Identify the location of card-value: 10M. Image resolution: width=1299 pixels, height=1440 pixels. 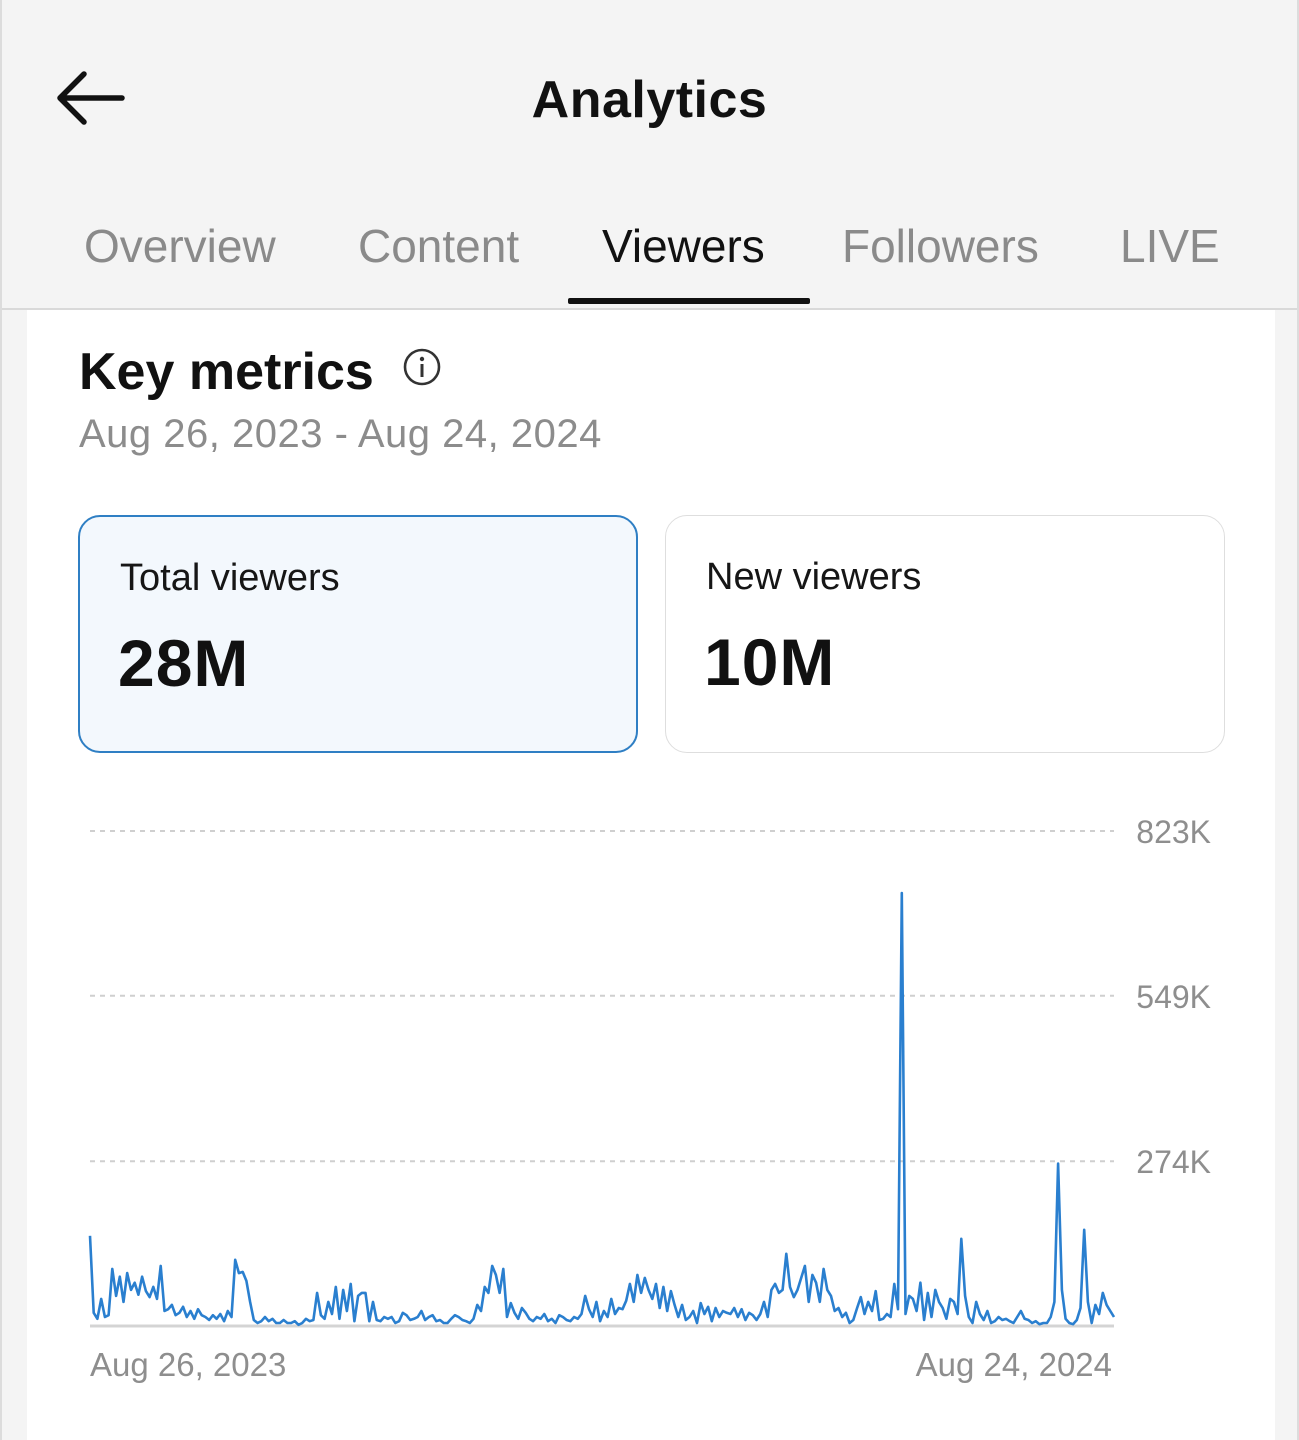
(770, 662).